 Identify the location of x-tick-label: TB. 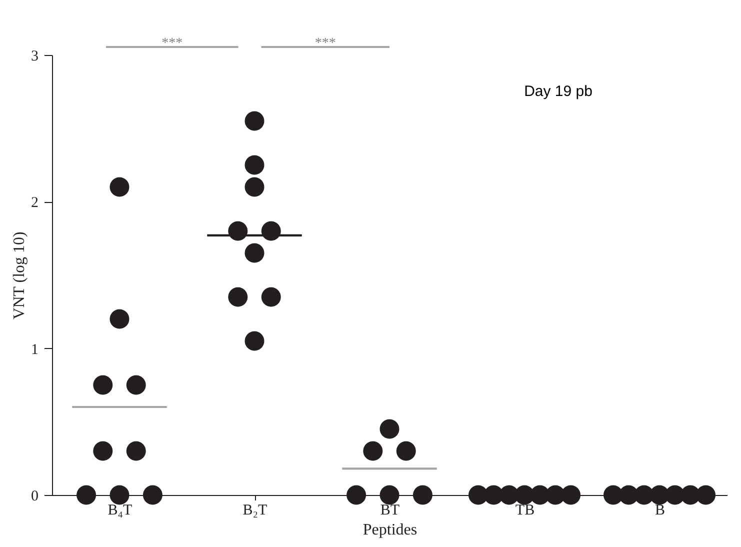
(525, 510).